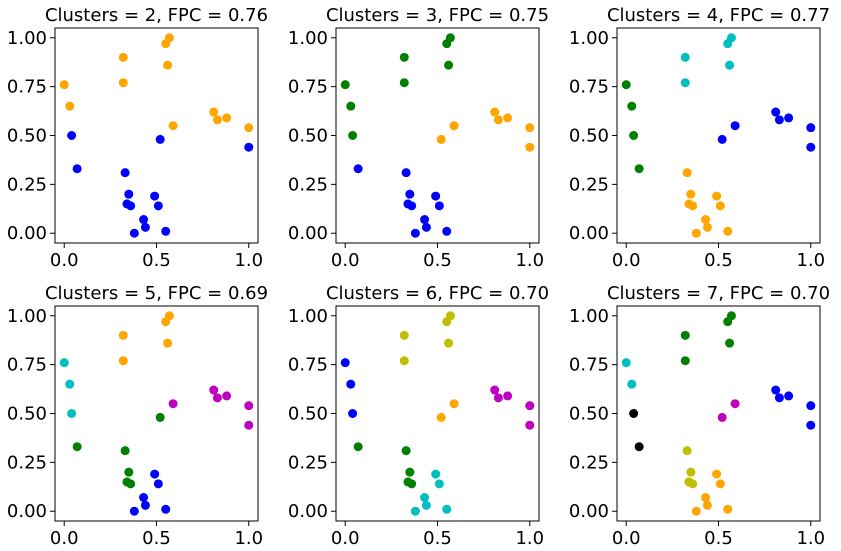 Image resolution: width=841 pixels, height=551 pixels. Describe the element at coordinates (718, 293) in the screenshot. I see `subplot-title: Clusters = 7, FPC = 0.70` at that location.